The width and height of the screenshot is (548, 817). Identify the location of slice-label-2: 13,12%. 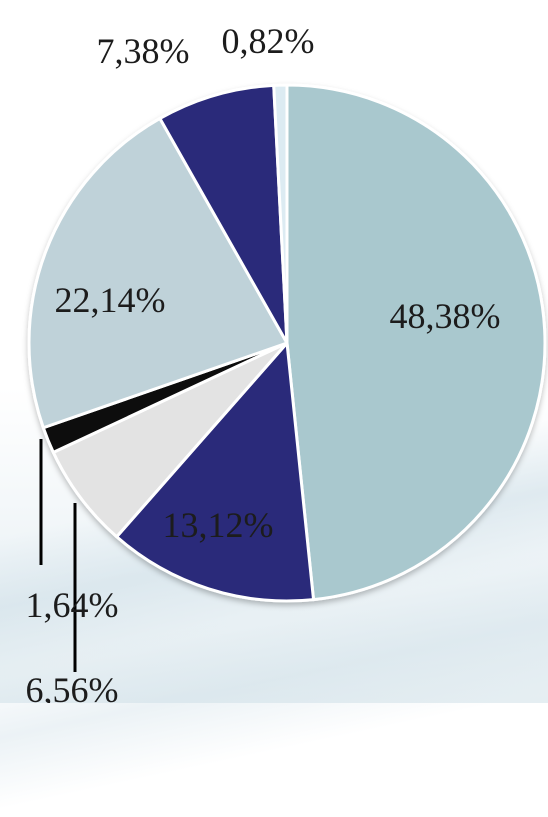
(218, 525).